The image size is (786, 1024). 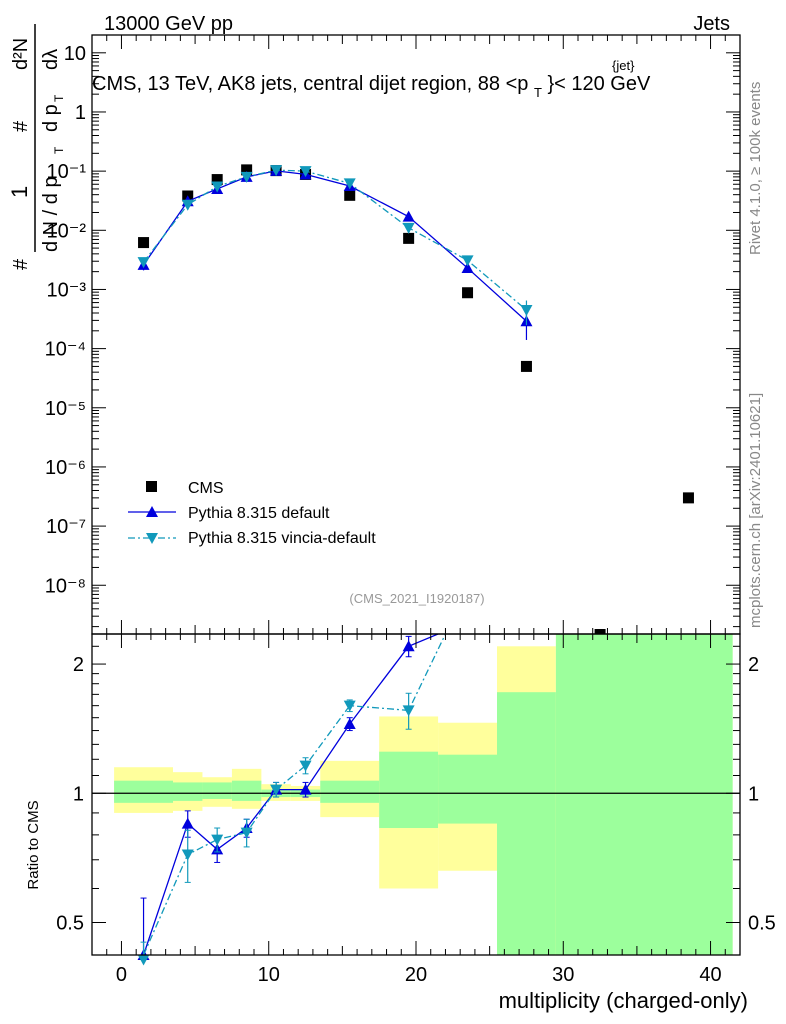 I want to click on y-label-dlambda: dλ, so click(x=51, y=59).